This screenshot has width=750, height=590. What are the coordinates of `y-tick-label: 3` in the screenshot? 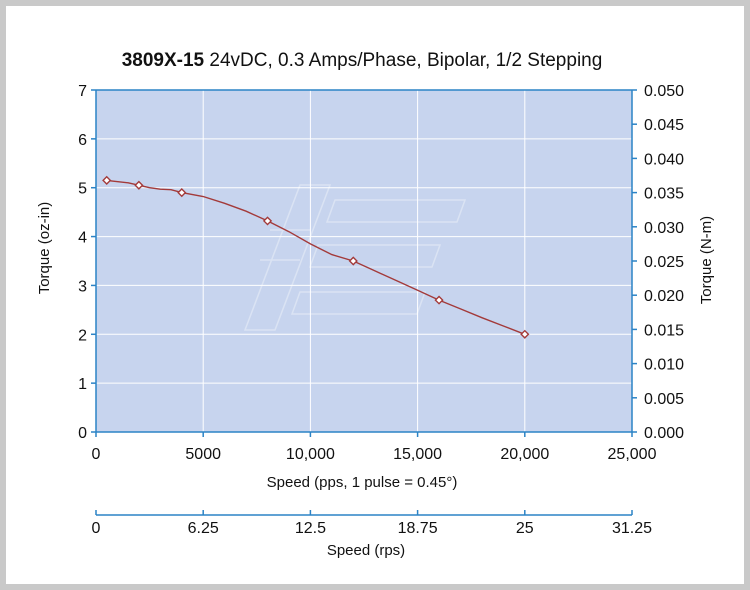 It's located at (82, 286).